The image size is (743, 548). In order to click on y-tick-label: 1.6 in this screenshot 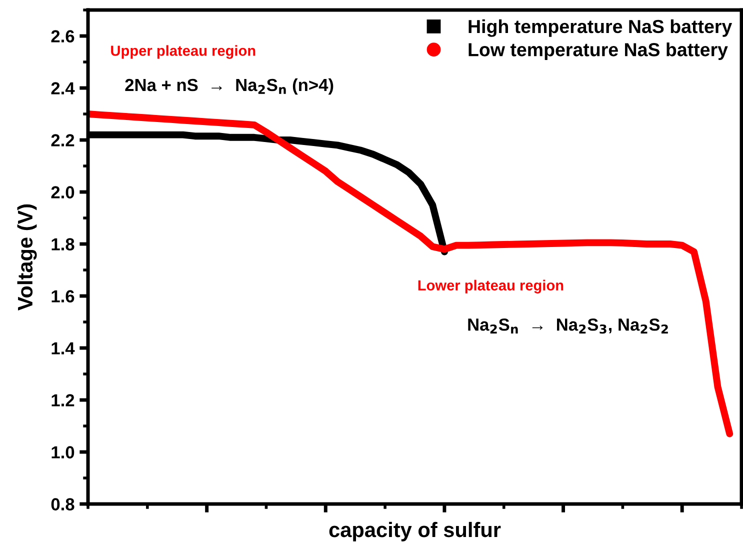, I will do `click(63, 296)`.